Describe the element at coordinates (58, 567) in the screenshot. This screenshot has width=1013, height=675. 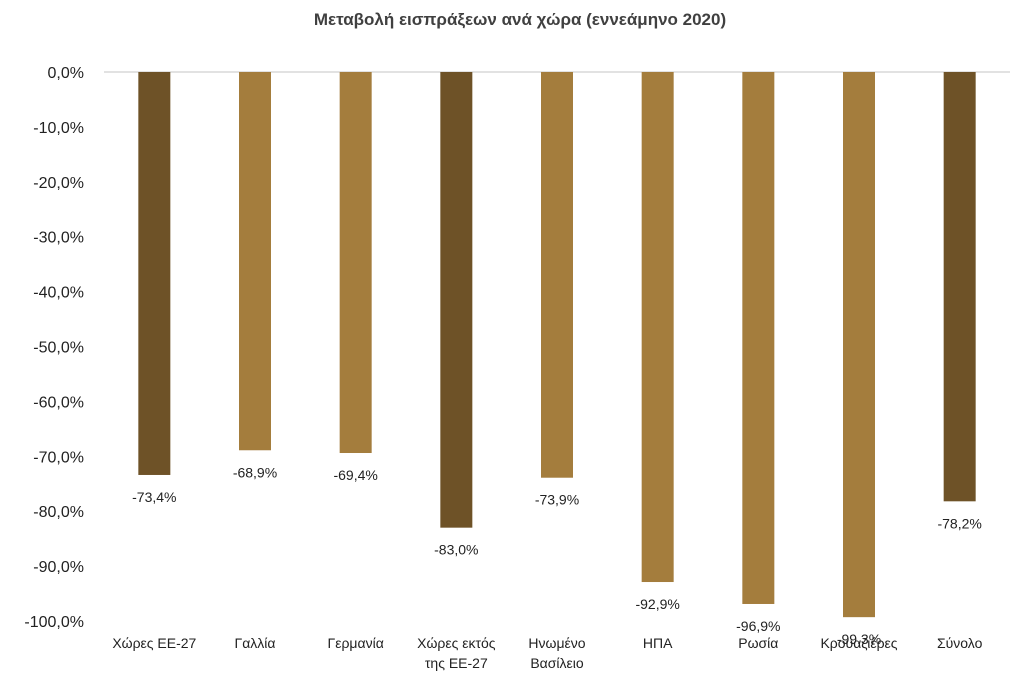
I see `y-tick-label: -90,0%` at that location.